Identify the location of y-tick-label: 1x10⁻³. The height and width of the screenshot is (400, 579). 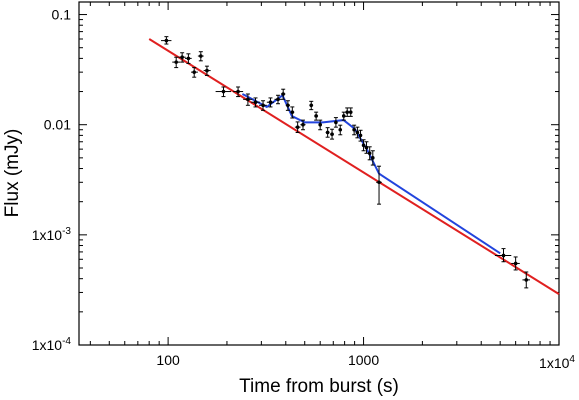
(52, 234).